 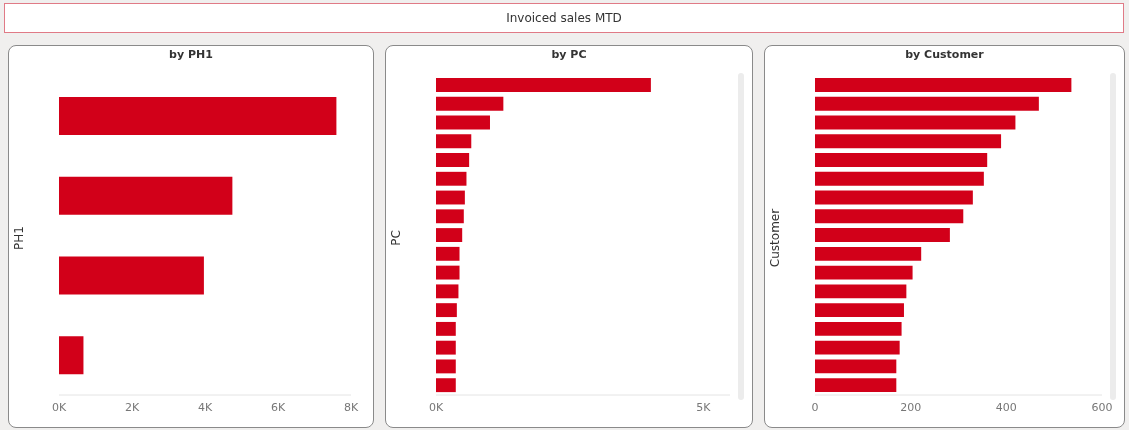 What do you see at coordinates (911, 407) in the screenshot?
I see `x-tick-label: 200` at bounding box center [911, 407].